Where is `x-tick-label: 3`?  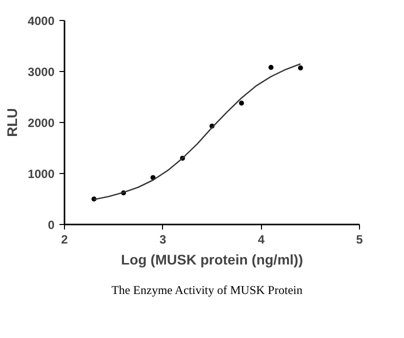
x-tick-label: 3 is located at coordinates (162, 239).